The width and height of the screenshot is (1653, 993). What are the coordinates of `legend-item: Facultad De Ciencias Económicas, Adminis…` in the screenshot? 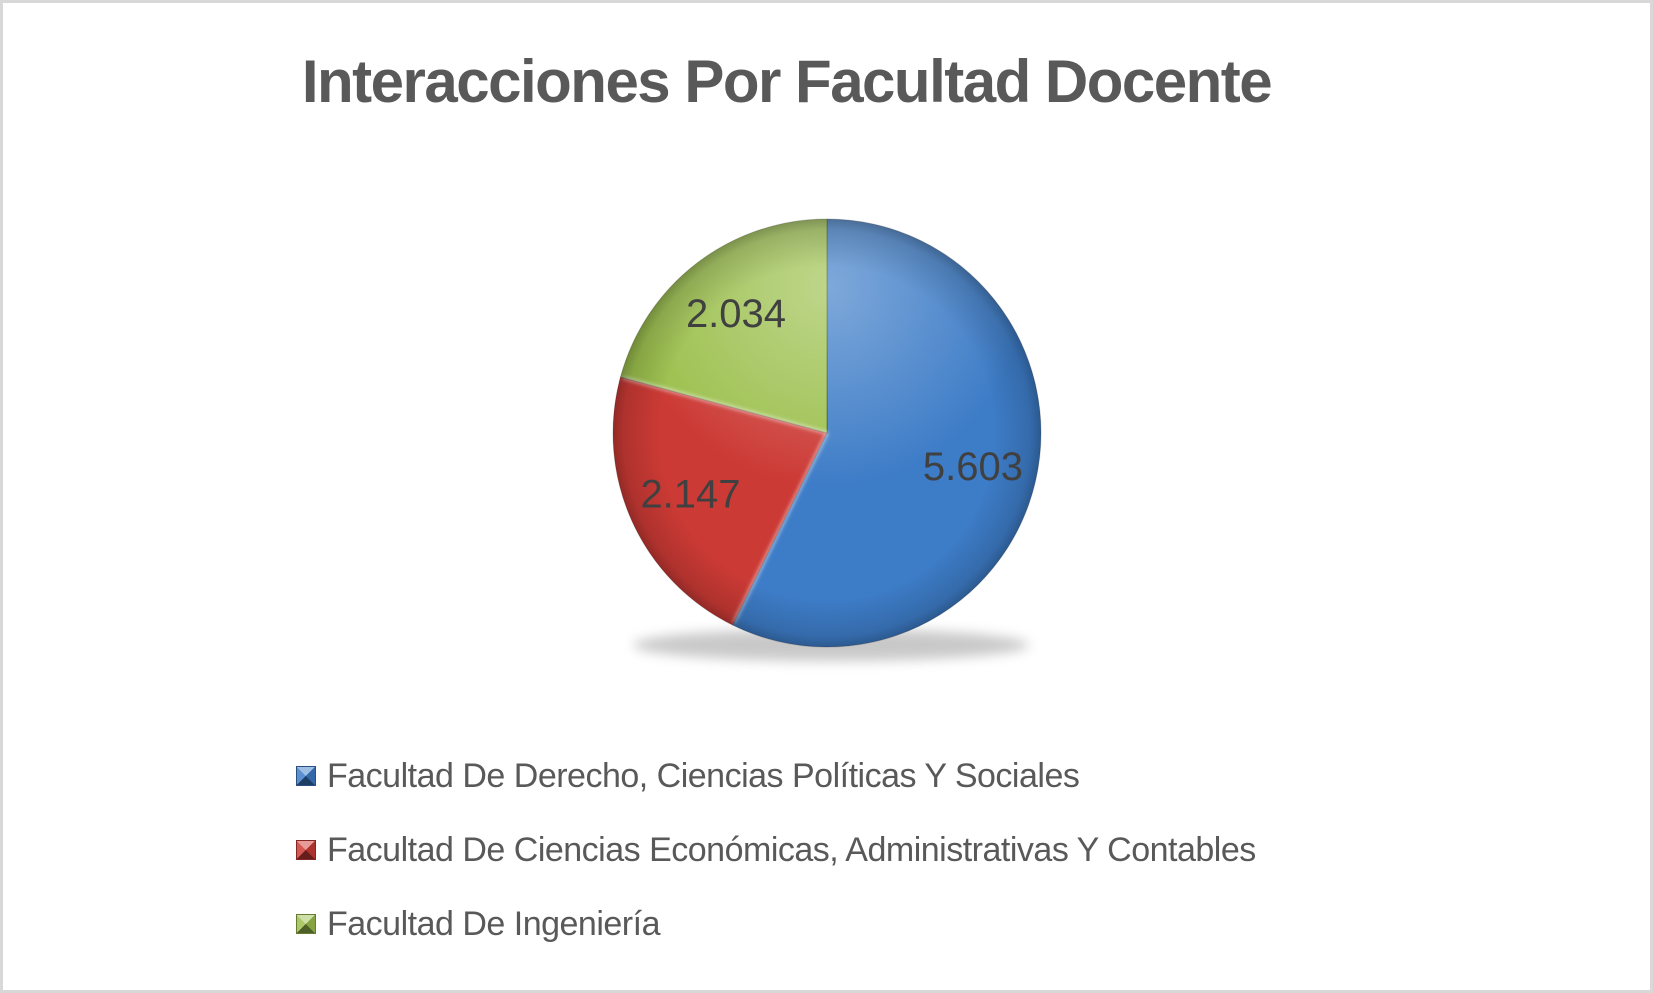 It's located at (776, 850).